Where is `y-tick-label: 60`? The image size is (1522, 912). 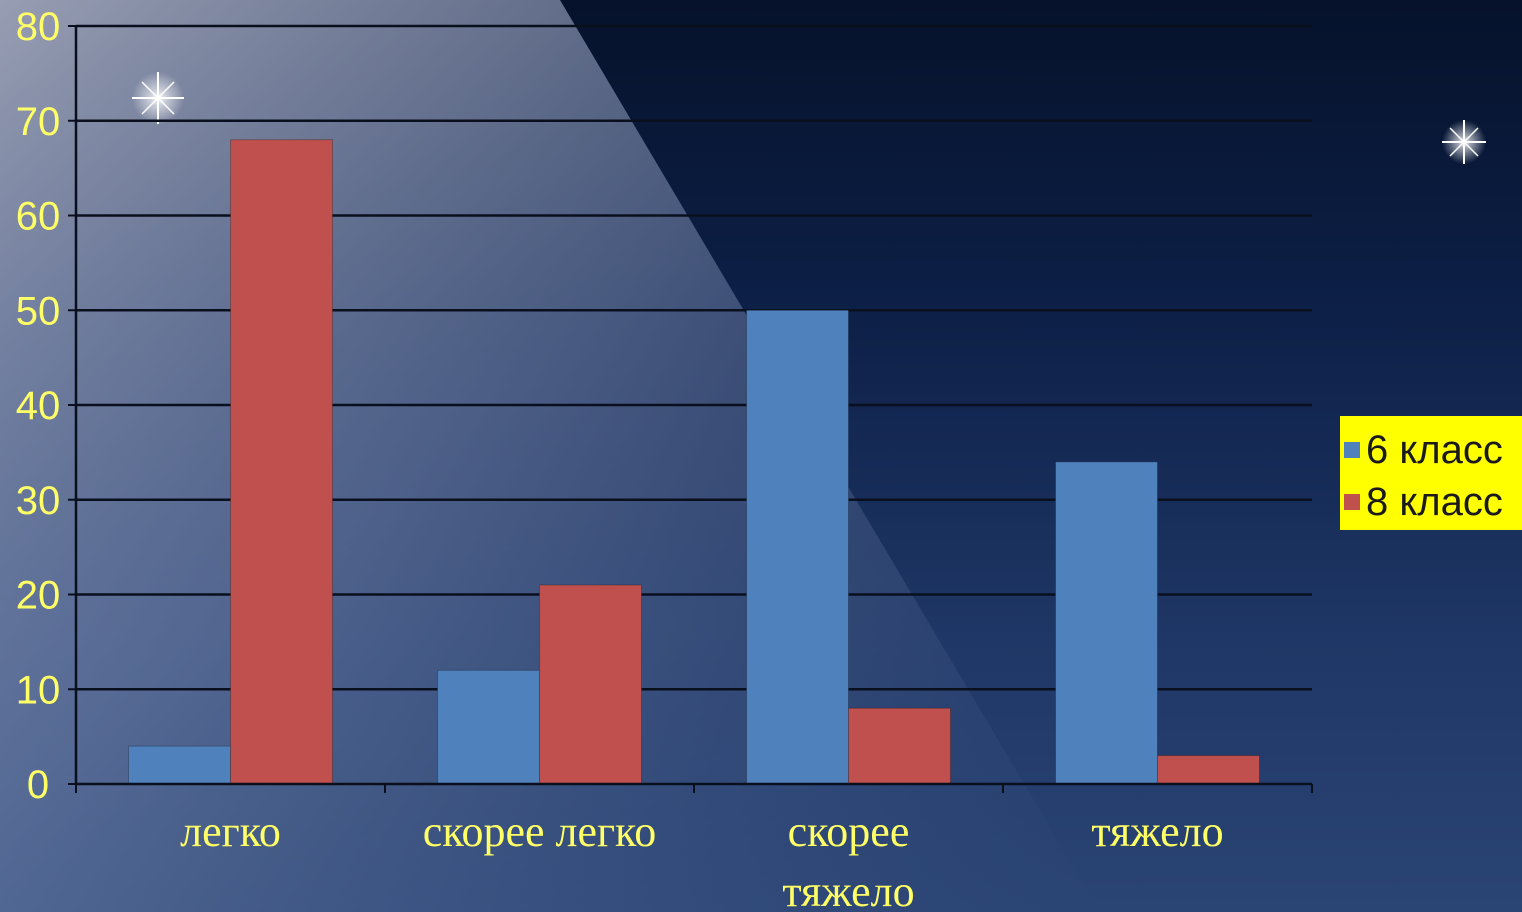
y-tick-label: 60 is located at coordinates (38, 217).